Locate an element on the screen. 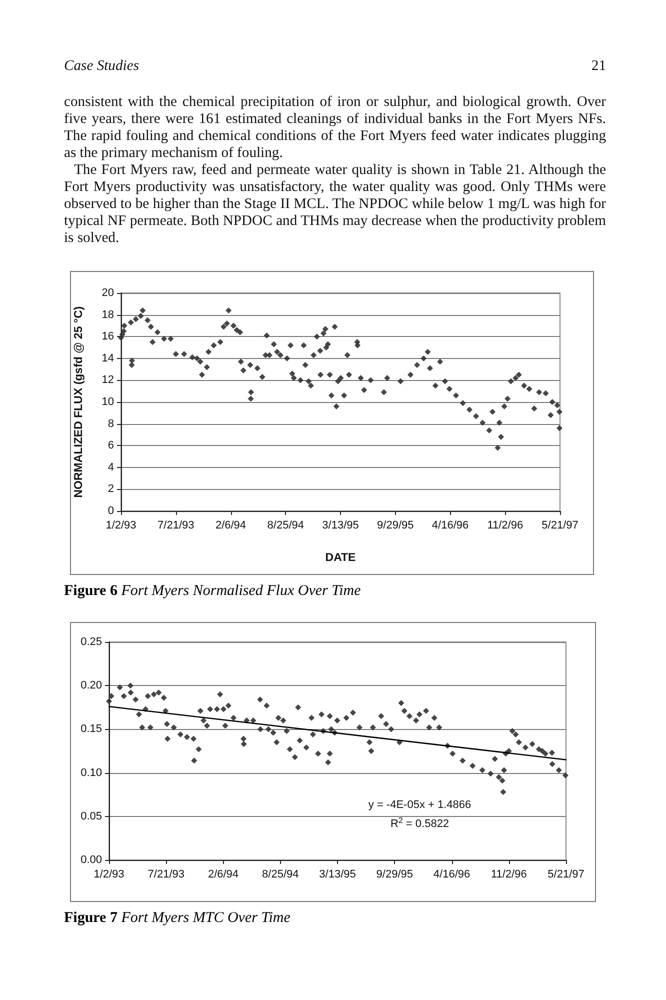 Image resolution: width=666 pixels, height=1000 pixels. y-tick-label: 0.00 is located at coordinates (91, 860).